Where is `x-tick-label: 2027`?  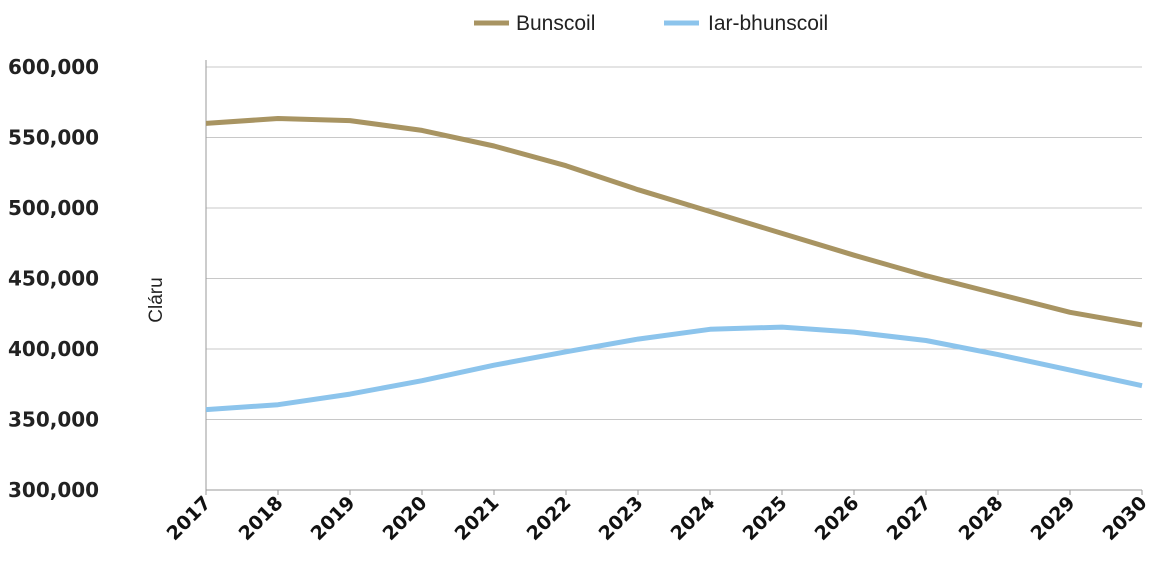
x-tick-label: 2027 is located at coordinates (909, 518).